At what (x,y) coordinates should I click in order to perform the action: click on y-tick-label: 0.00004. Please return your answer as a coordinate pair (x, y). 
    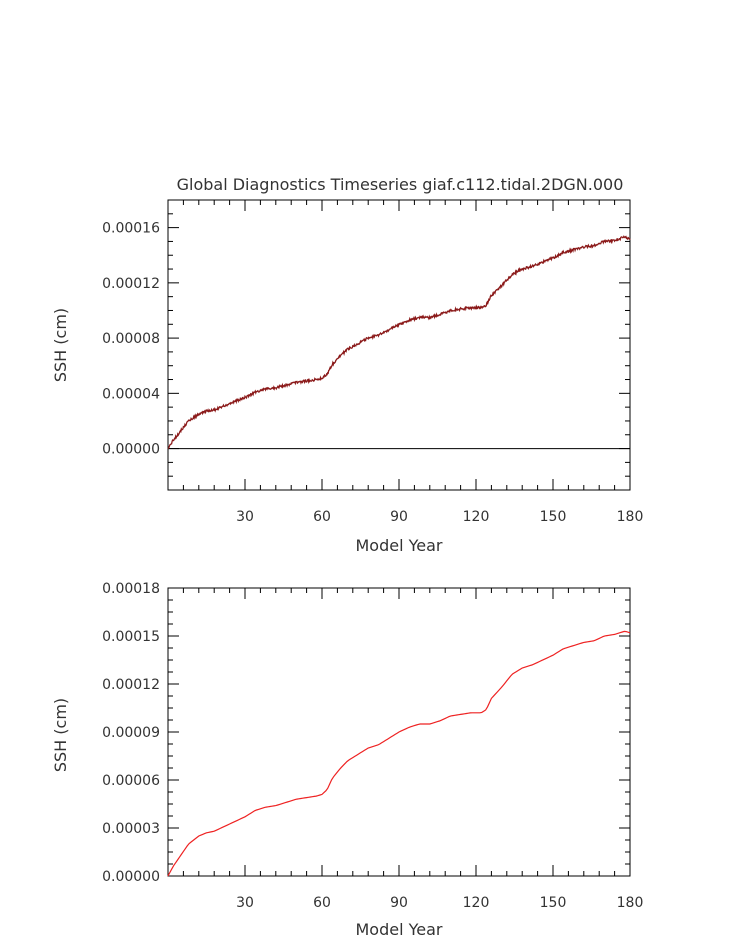
    Looking at the image, I should click on (131, 394).